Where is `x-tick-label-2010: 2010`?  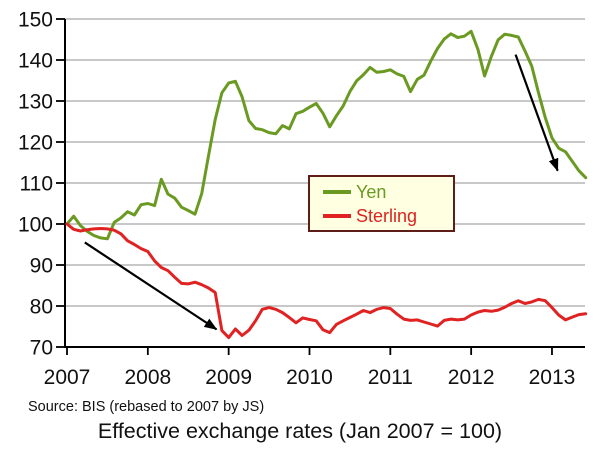 x-tick-label-2010: 2010 is located at coordinates (309, 377).